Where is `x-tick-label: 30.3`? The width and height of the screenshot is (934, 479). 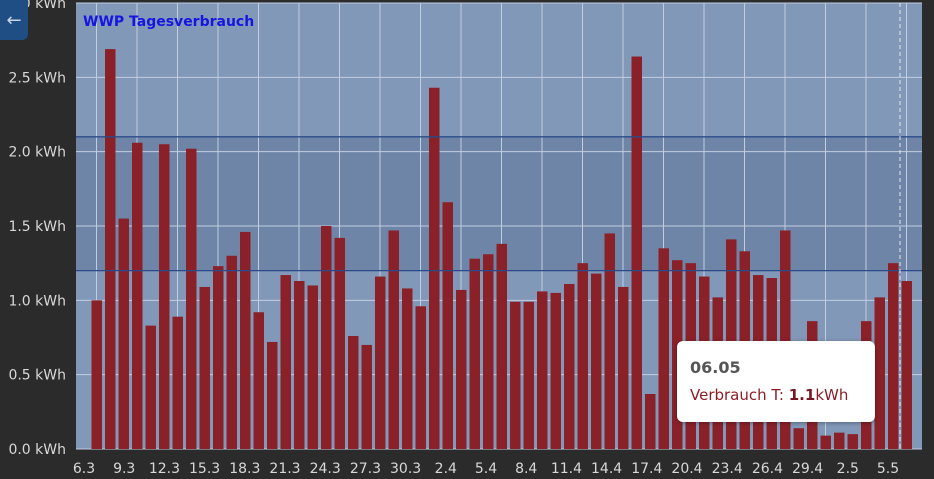
x-tick-label: 30.3 is located at coordinates (405, 469).